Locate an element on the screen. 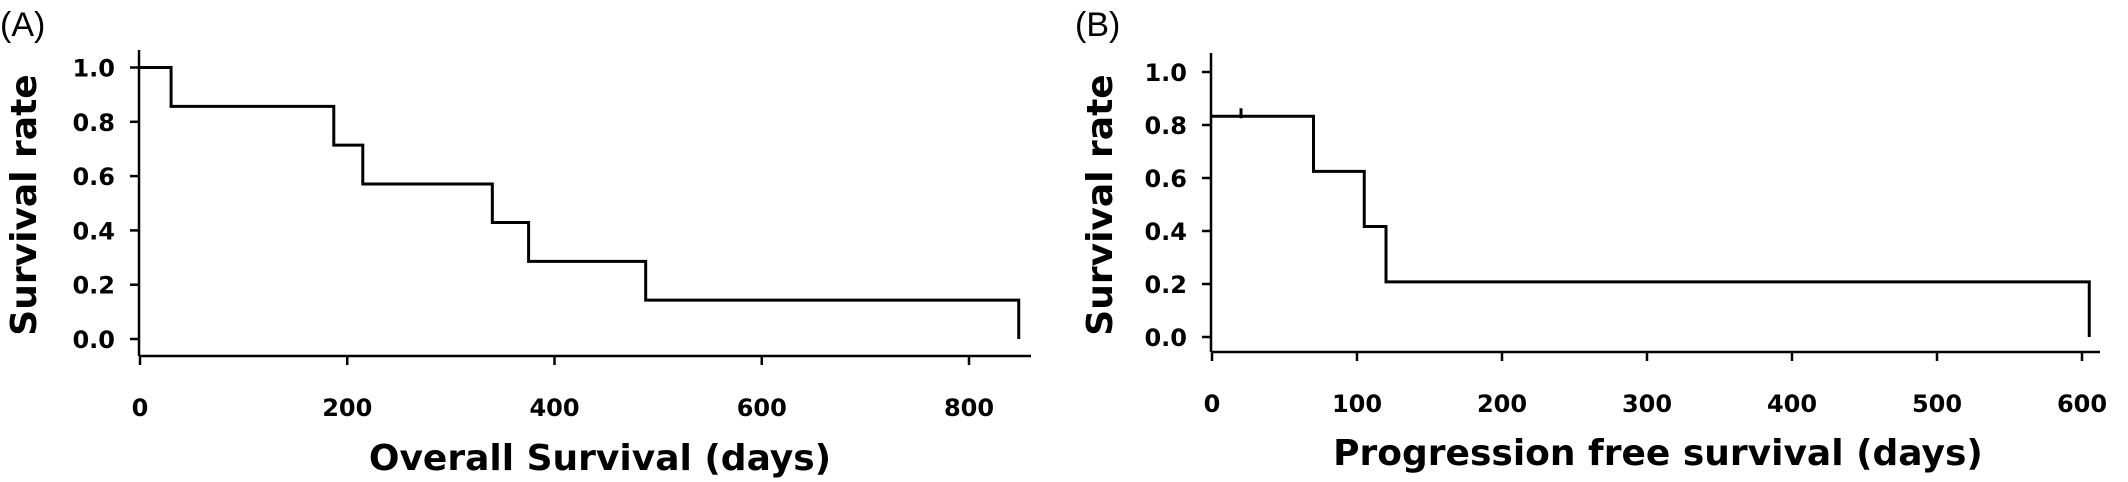 The image size is (2128, 482). panel-b-label: (B) is located at coordinates (1097, 25).